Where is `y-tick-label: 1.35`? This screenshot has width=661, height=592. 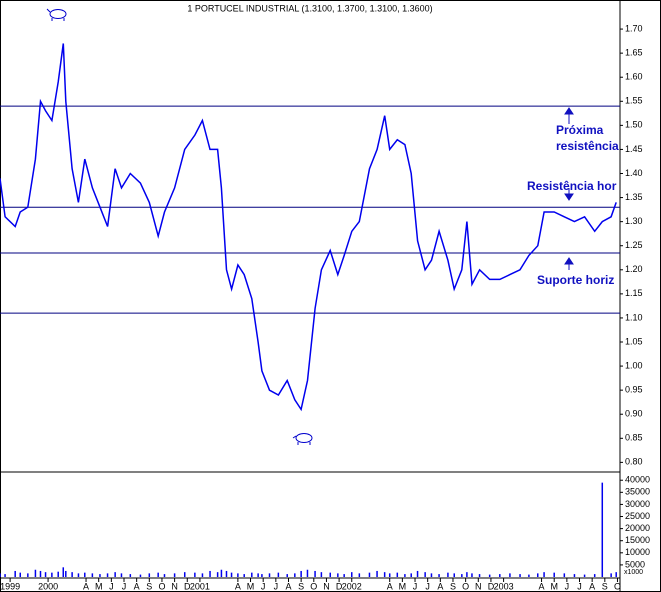 y-tick-label: 1.35 is located at coordinates (634, 197).